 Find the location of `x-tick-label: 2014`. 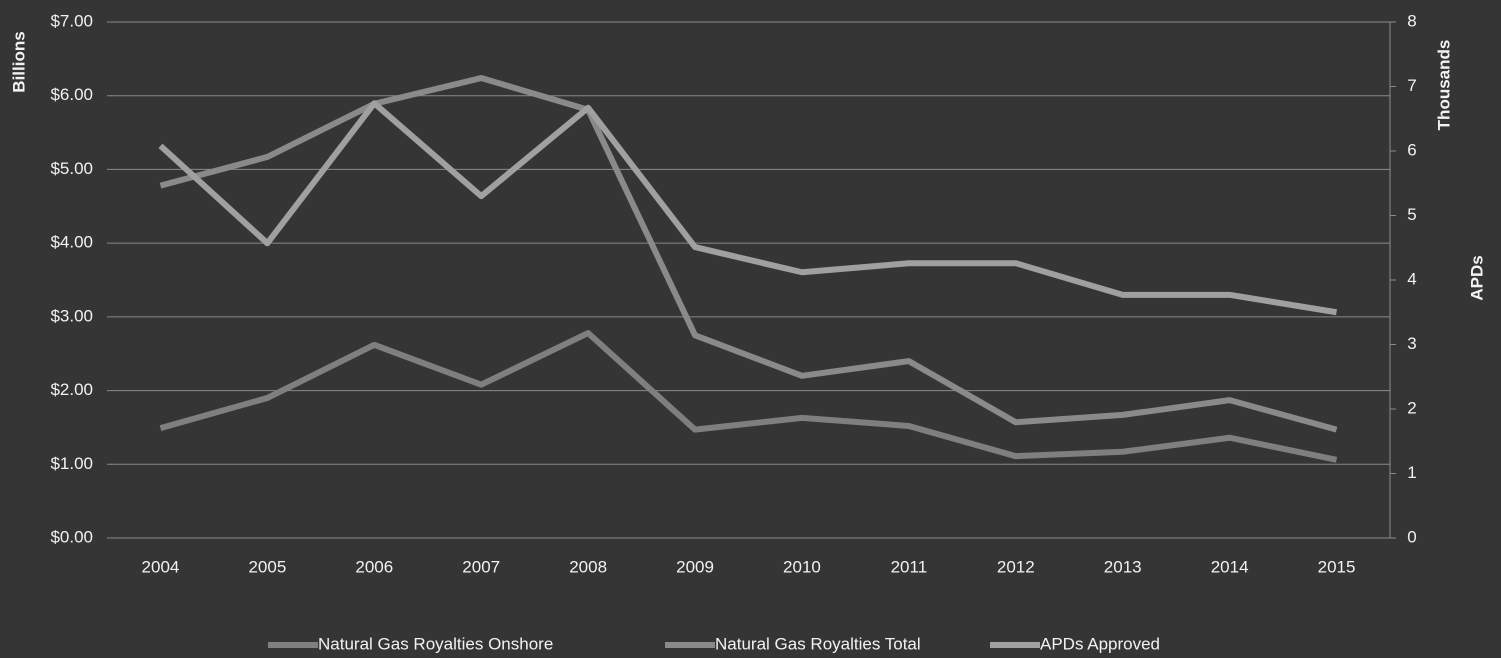

x-tick-label: 2014 is located at coordinates (1230, 566).